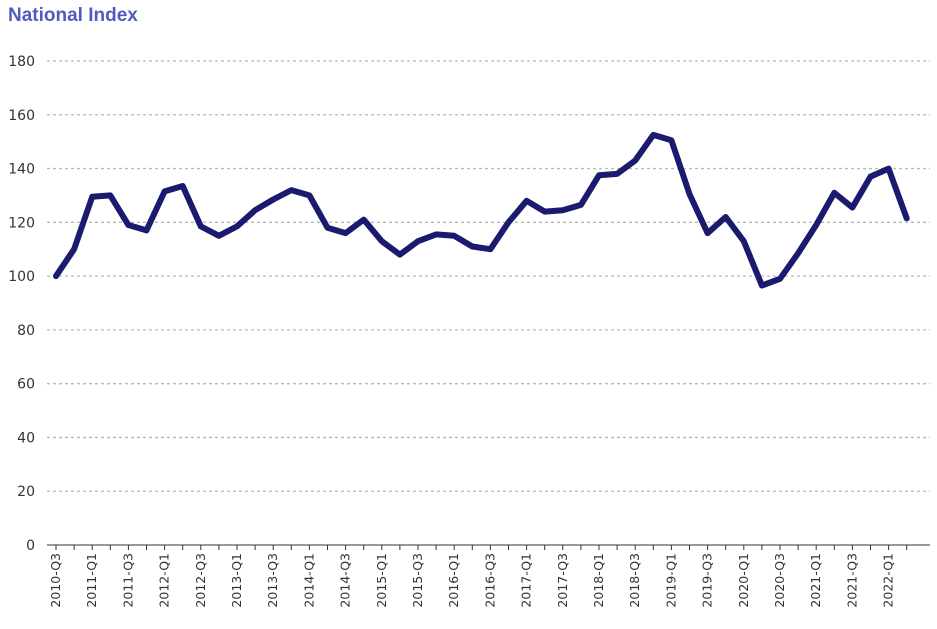 This screenshot has width=937, height=629. Describe the element at coordinates (481, 547) in the screenshot. I see `x-axis-tick-marks` at that location.